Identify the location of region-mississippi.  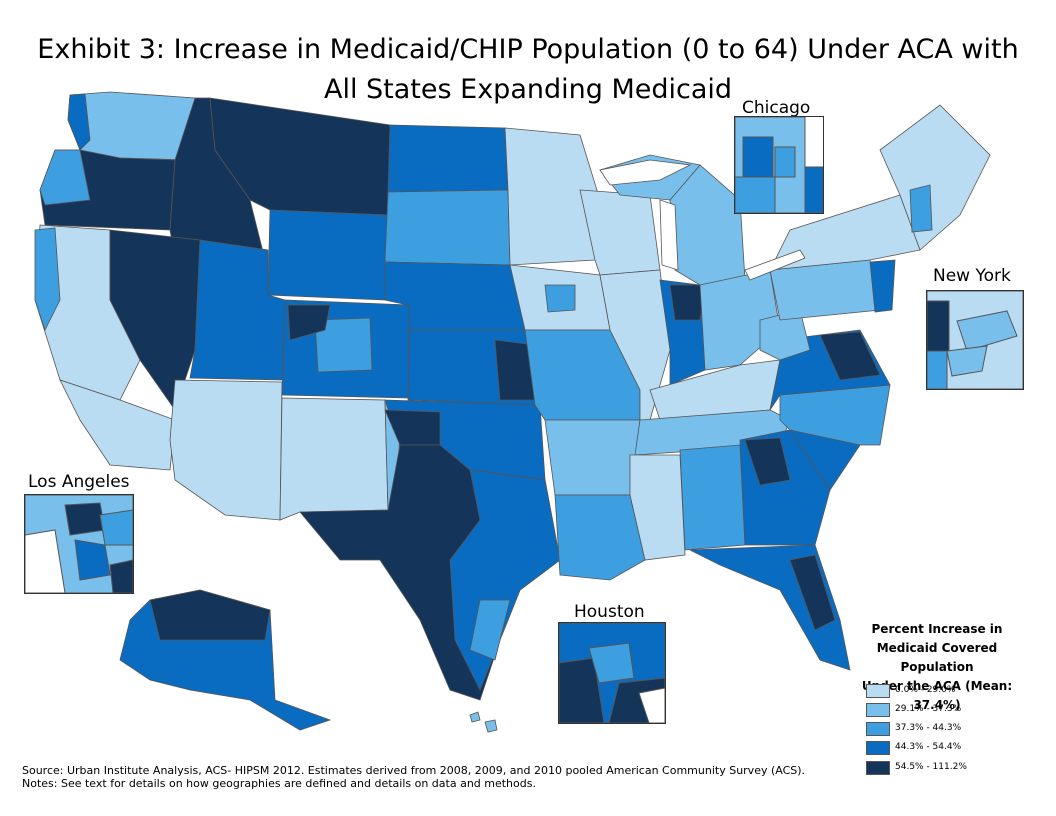
(657, 507).